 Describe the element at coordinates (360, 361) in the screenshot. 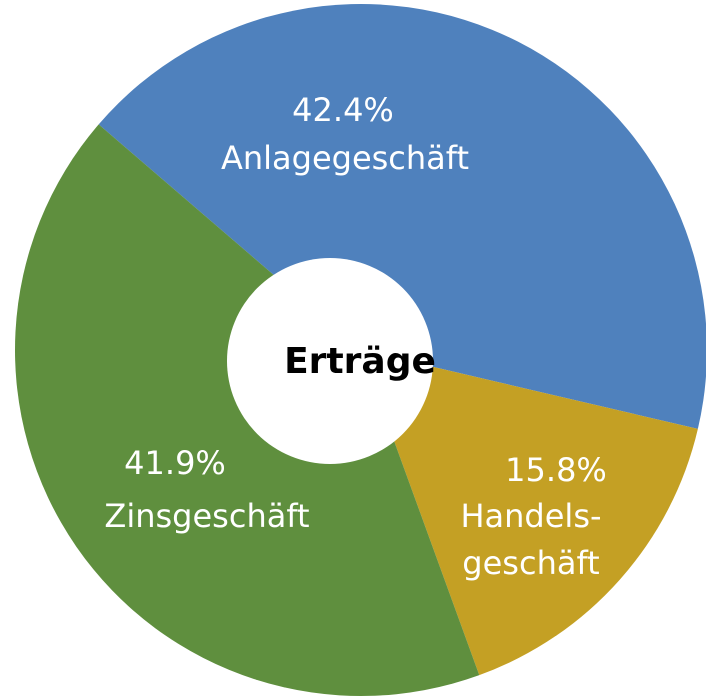

I see `chart-title: Erträge` at that location.